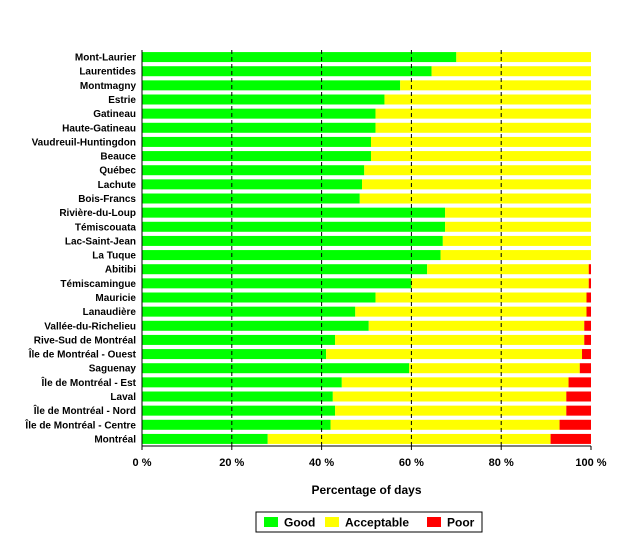  Describe the element at coordinates (118, 157) in the screenshot. I see `category-label: Beauce` at that location.